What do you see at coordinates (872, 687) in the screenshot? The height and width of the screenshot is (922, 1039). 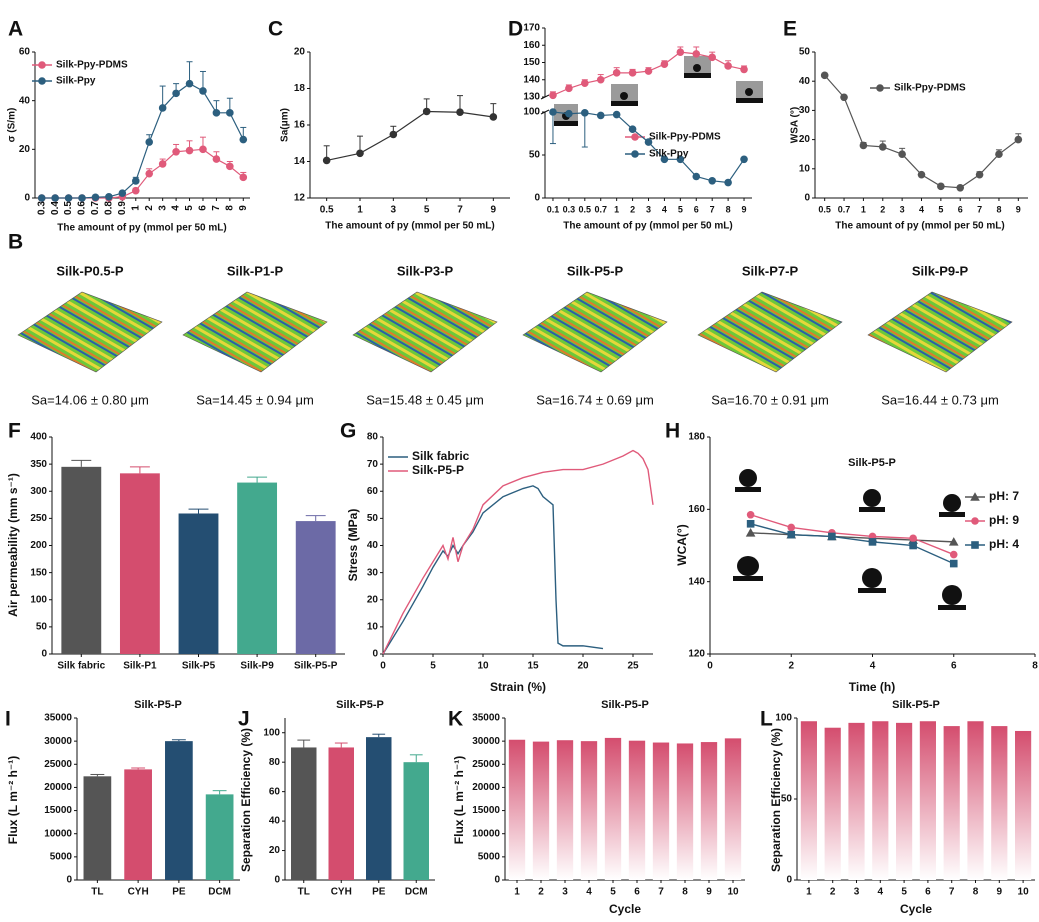 I see `x-axis-label: Time (h)` at bounding box center [872, 687].